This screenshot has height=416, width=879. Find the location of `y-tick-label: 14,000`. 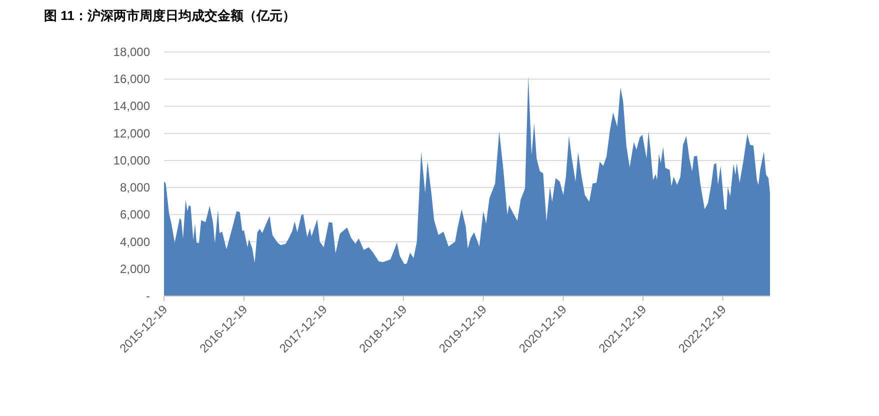

y-tick-label: 14,000 is located at coordinates (131, 106).